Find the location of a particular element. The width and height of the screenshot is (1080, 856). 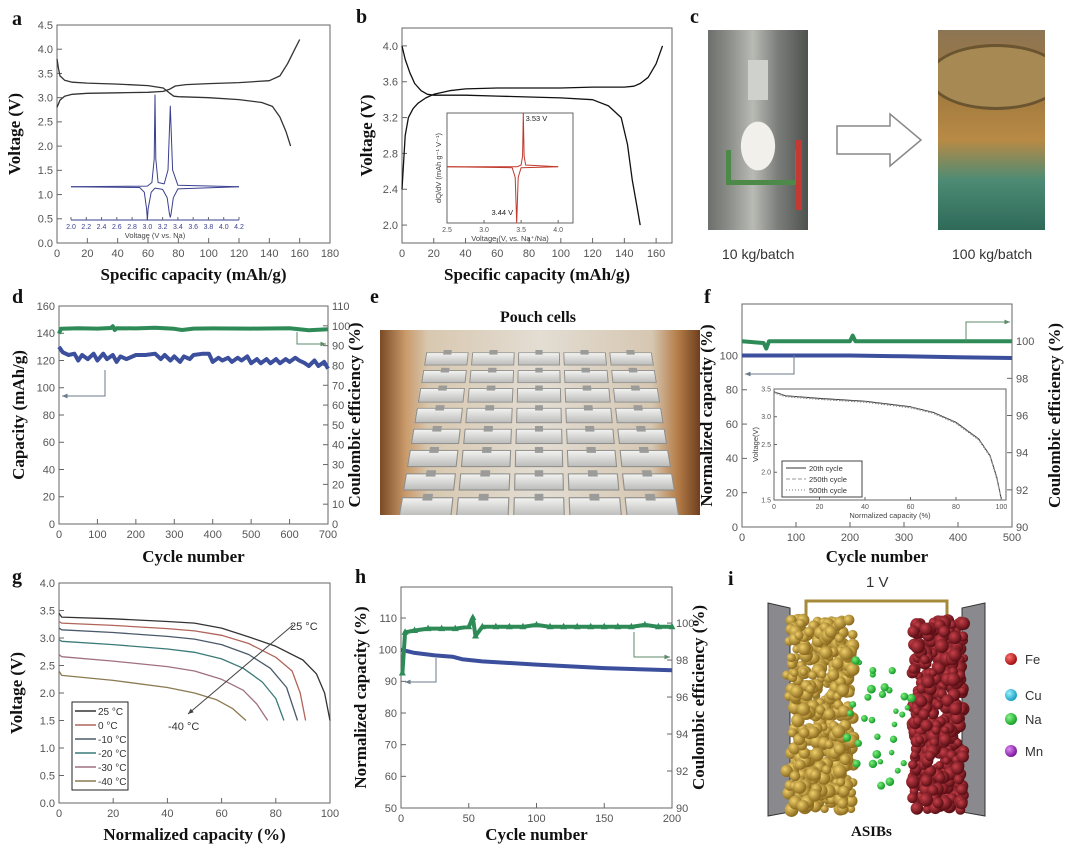

legend-atom-fe-icon is located at coordinates (1011, 659).